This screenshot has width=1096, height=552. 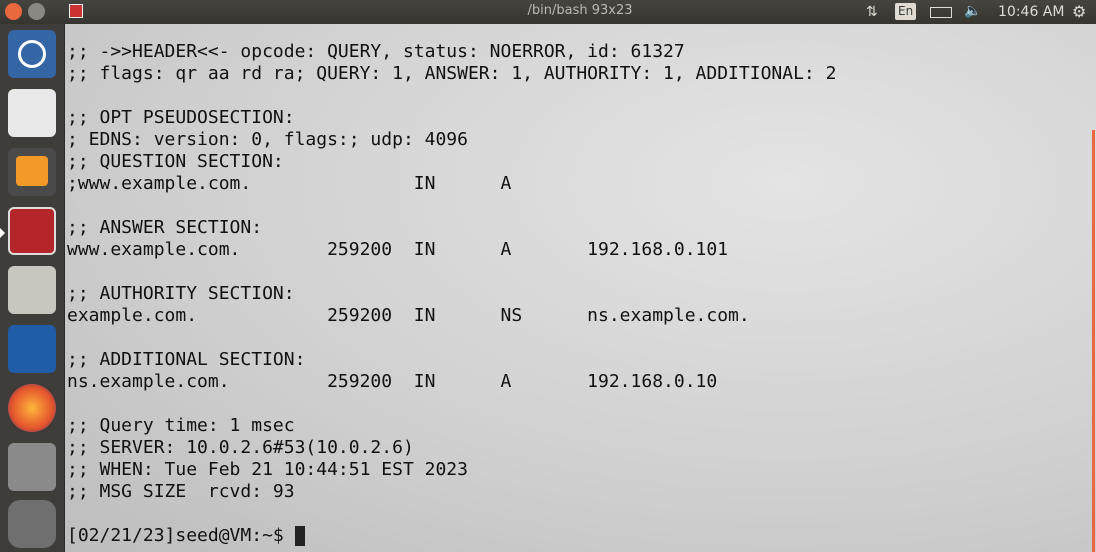 What do you see at coordinates (289, 183) in the screenshot?
I see `terminal-line: ;www.example.com. IN A` at bounding box center [289, 183].